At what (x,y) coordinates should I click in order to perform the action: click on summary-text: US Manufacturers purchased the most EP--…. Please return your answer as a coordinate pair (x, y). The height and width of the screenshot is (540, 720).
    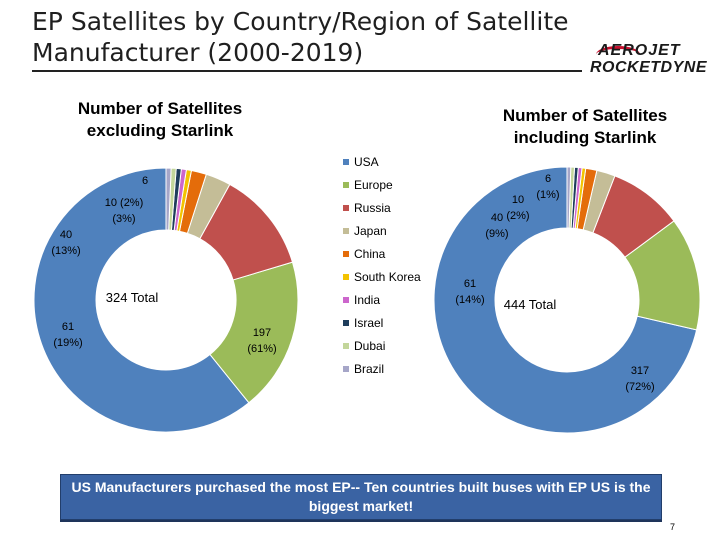
    Looking at the image, I should click on (361, 496).